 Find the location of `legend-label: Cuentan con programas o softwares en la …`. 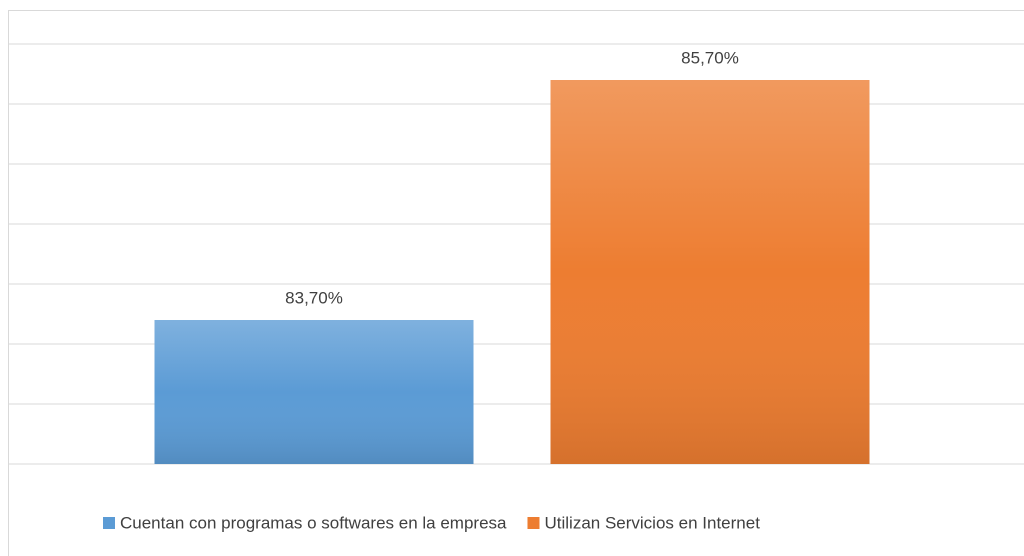

legend-label: Cuentan con programas o softwares en la … is located at coordinates (313, 522).